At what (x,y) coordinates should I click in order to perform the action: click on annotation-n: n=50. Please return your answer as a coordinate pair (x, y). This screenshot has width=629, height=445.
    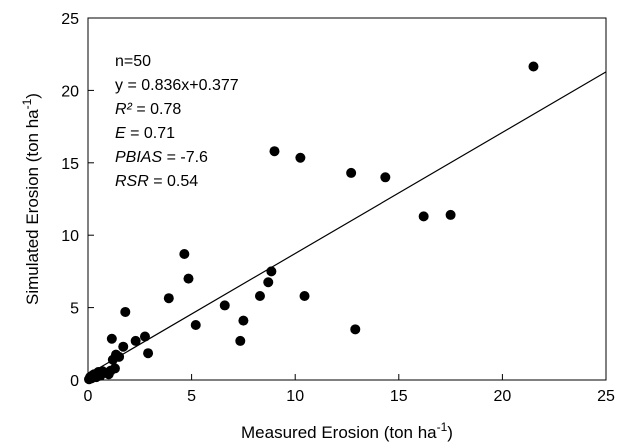
    Looking at the image, I should click on (133, 61).